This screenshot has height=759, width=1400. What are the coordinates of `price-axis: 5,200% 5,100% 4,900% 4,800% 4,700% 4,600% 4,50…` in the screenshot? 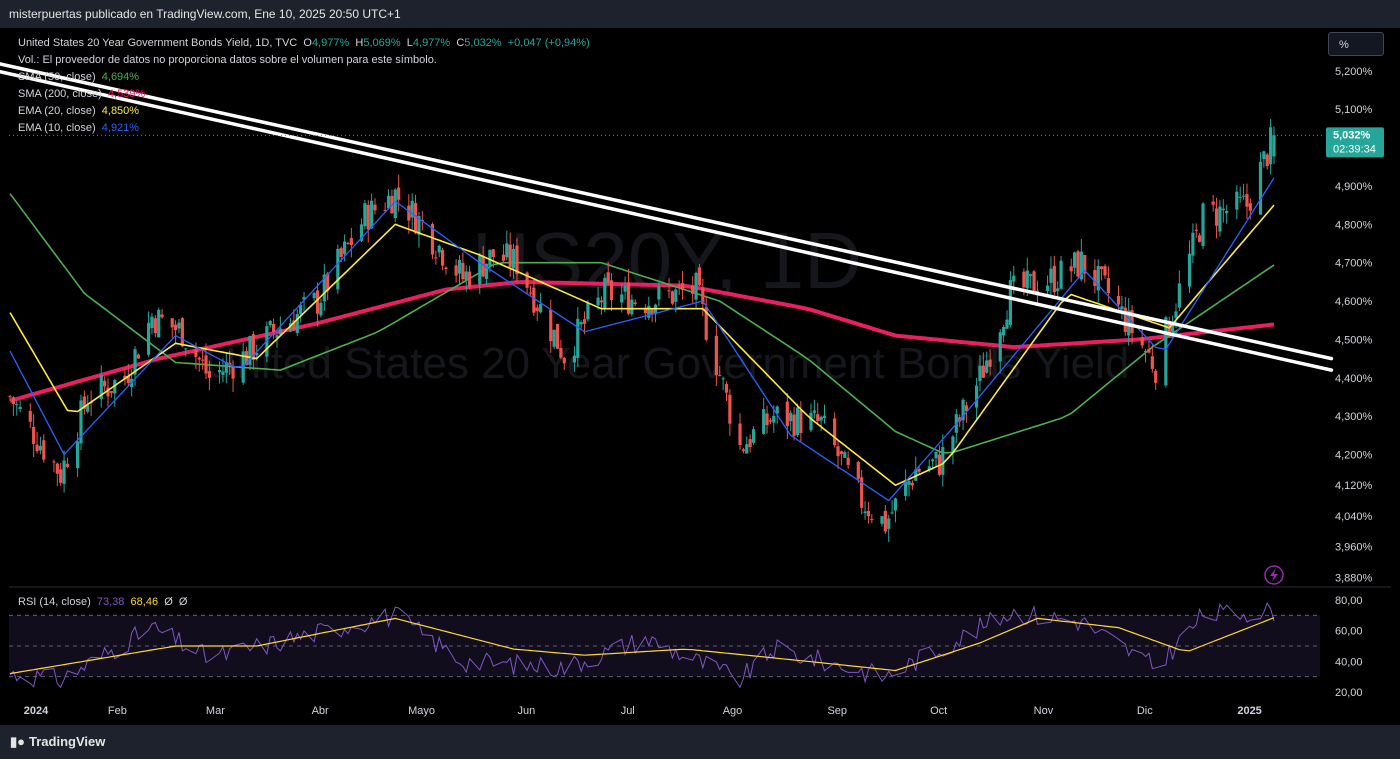 It's located at (1354, 325).